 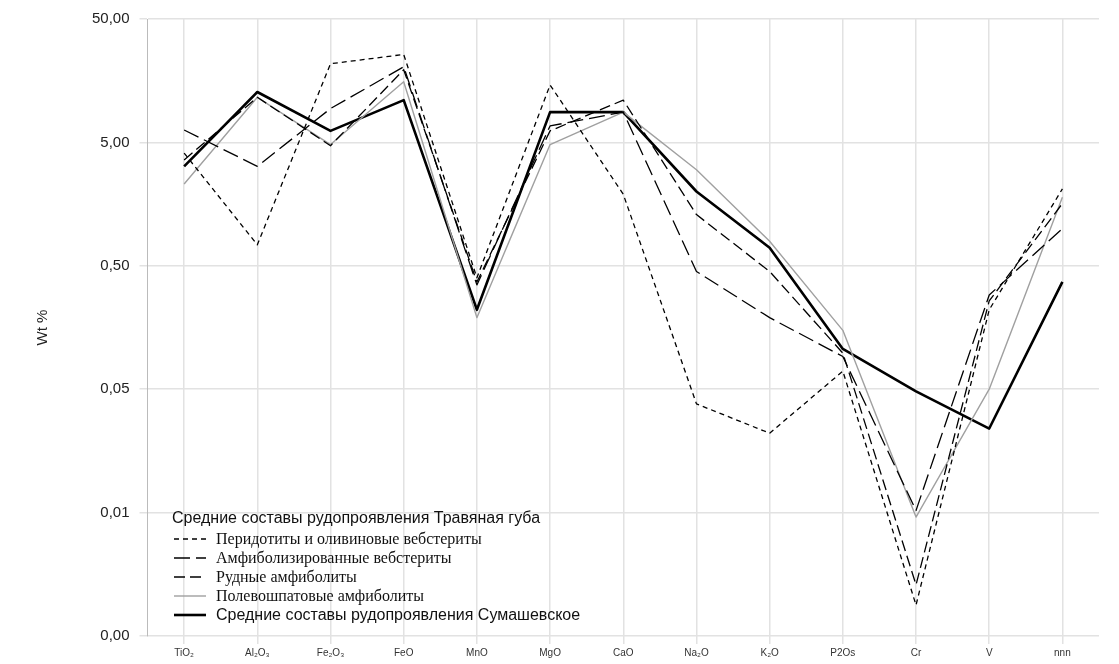 I want to click on x-tick-label: MnO, so click(x=477, y=652).